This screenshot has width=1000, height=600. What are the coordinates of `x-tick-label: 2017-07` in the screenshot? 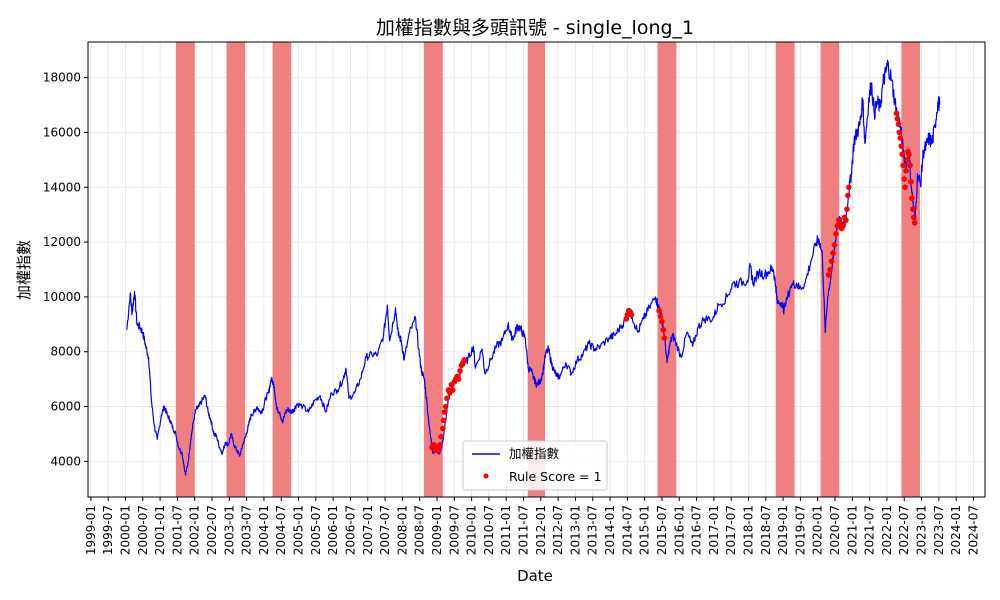 It's located at (731, 530).